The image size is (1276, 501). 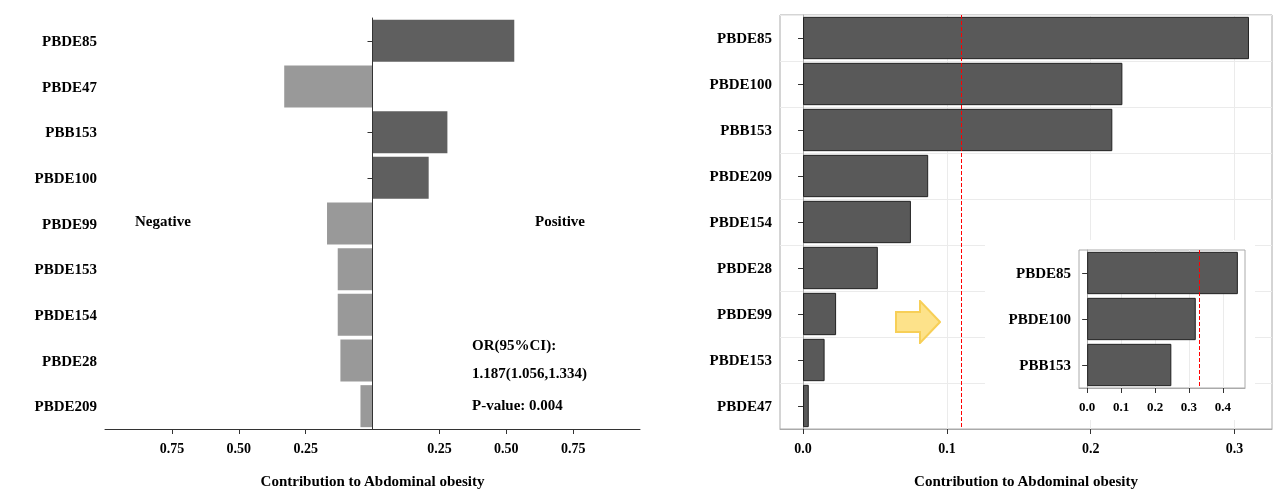 I want to click on annotation: Positive, so click(x=560, y=220).